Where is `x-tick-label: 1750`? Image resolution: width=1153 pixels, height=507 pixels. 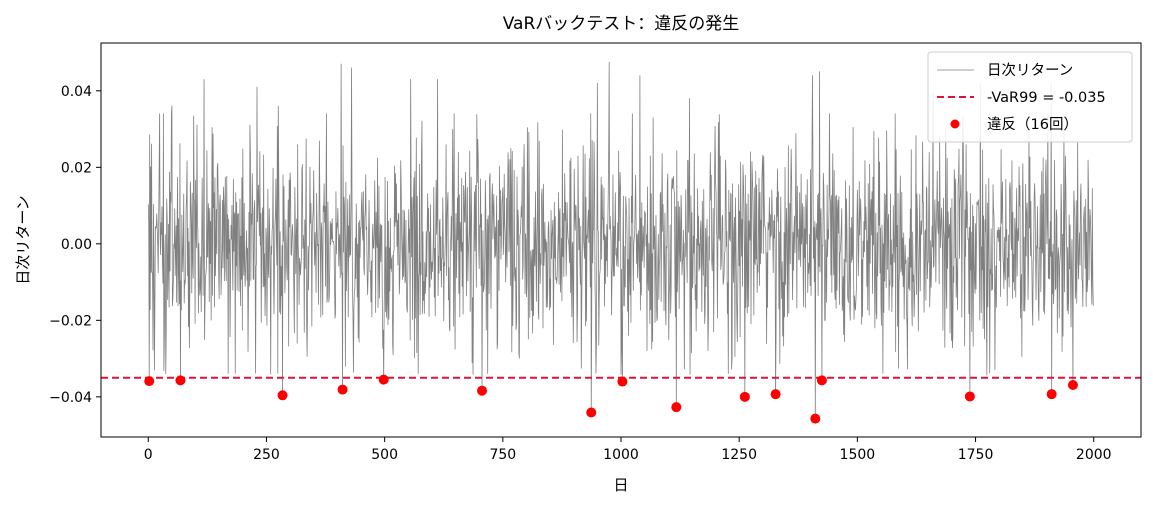 x-tick-label: 1750 is located at coordinates (976, 455).